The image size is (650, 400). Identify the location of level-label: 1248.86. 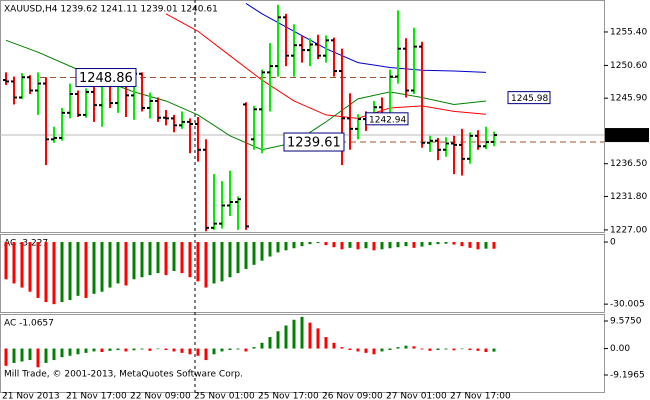
(106, 78).